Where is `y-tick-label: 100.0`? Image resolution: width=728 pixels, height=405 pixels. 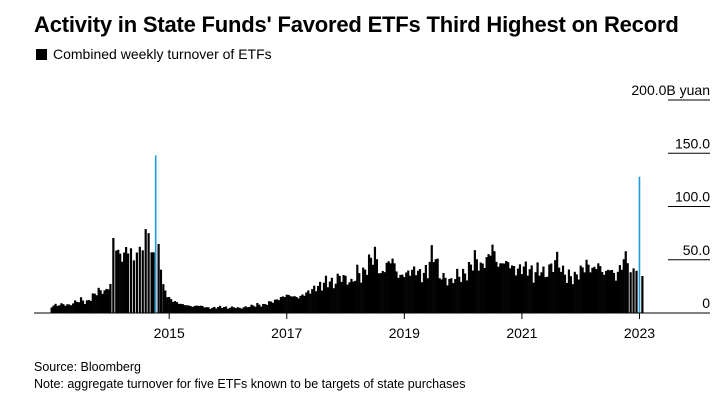 y-tick-label: 100.0 is located at coordinates (692, 197).